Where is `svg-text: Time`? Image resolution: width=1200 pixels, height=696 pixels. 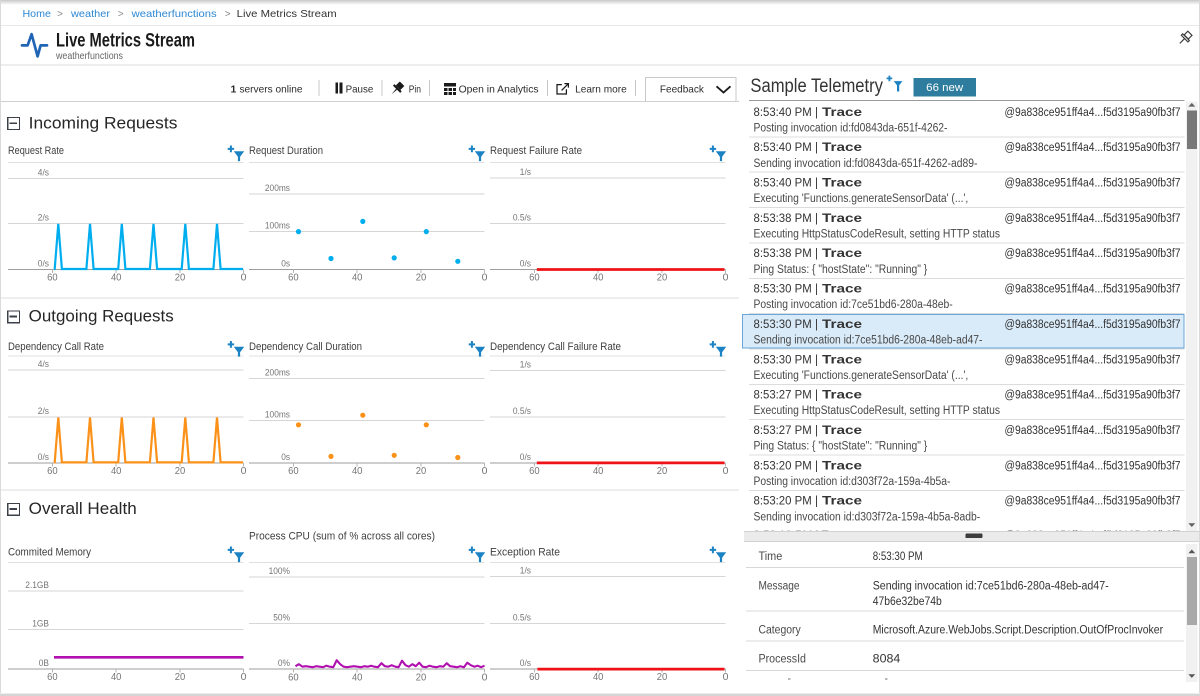
svg-text: Time is located at coordinates (771, 557).